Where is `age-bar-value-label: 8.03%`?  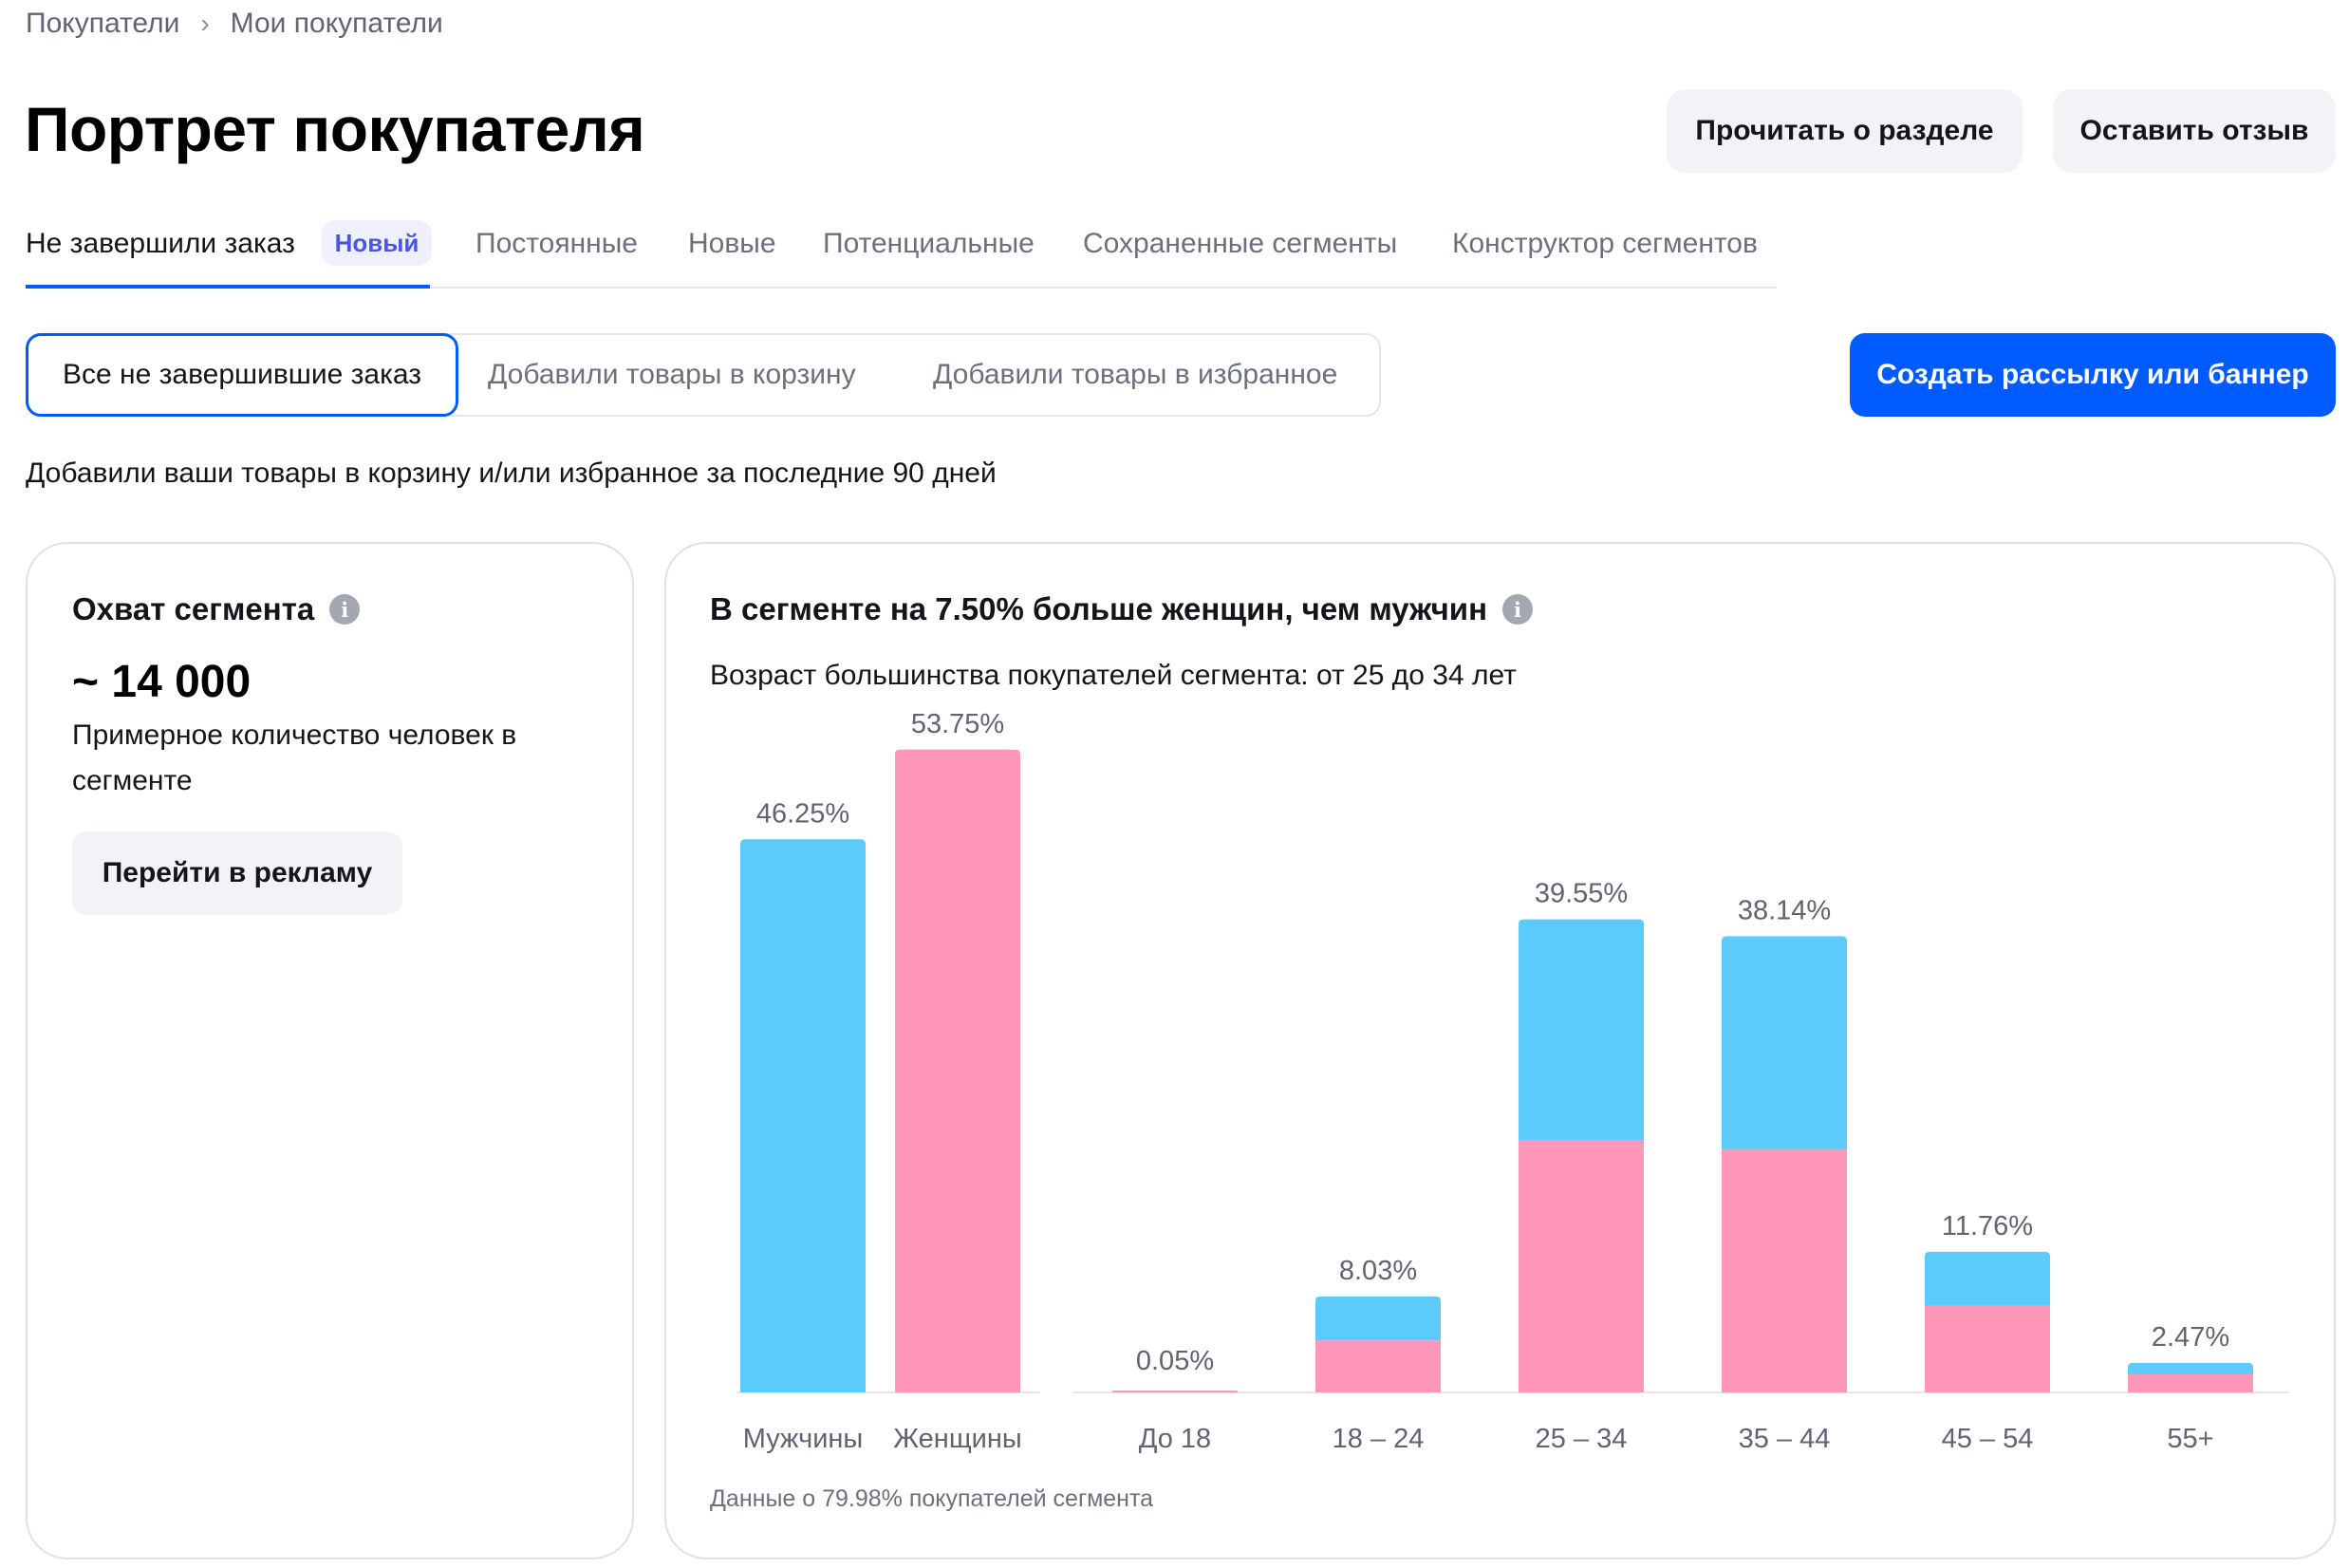 age-bar-value-label: 8.03% is located at coordinates (1378, 1271).